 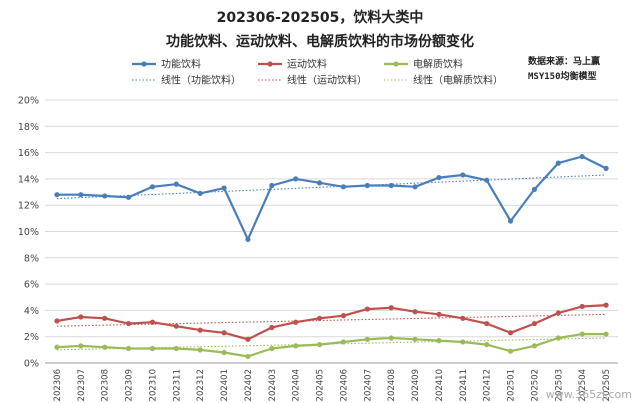 I want to click on x-tick-label: 202308, so click(x=106, y=385).